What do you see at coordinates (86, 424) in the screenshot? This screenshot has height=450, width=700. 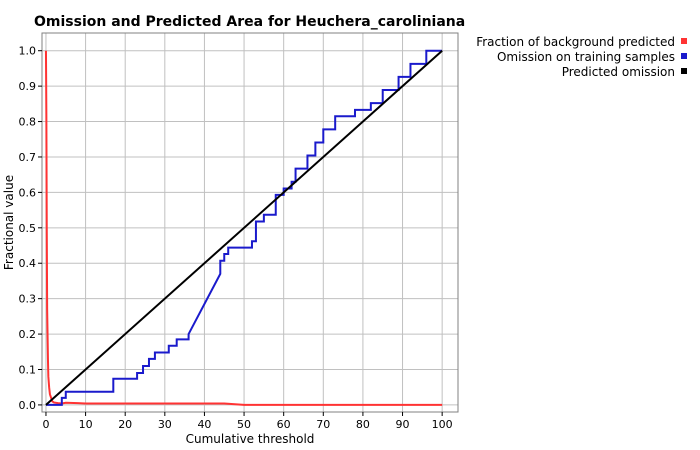 I see `x-tick-label: 10` at bounding box center [86, 424].